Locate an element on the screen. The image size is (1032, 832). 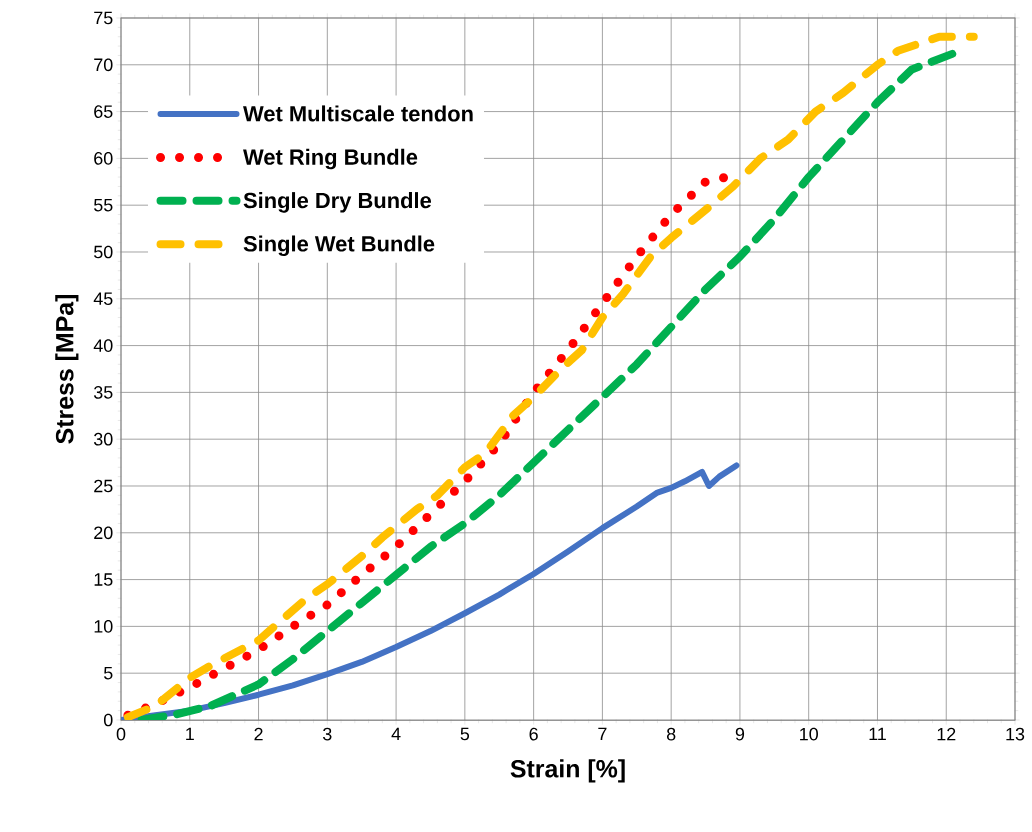
x-tick-label: 11 is located at coordinates (877, 734).